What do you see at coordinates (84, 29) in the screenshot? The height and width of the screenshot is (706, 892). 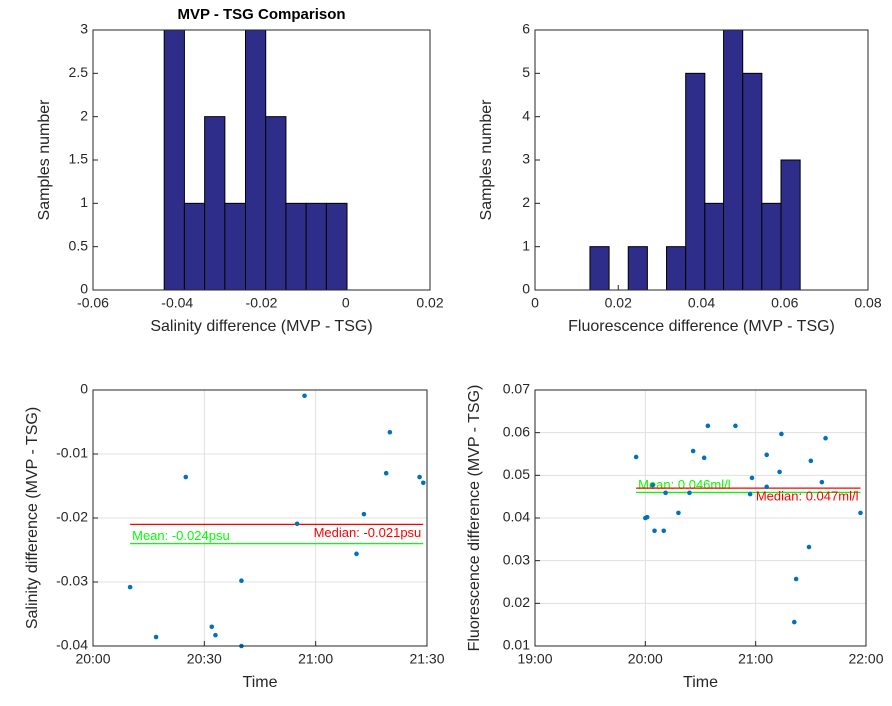 I see `y-tick-label: 3` at bounding box center [84, 29].